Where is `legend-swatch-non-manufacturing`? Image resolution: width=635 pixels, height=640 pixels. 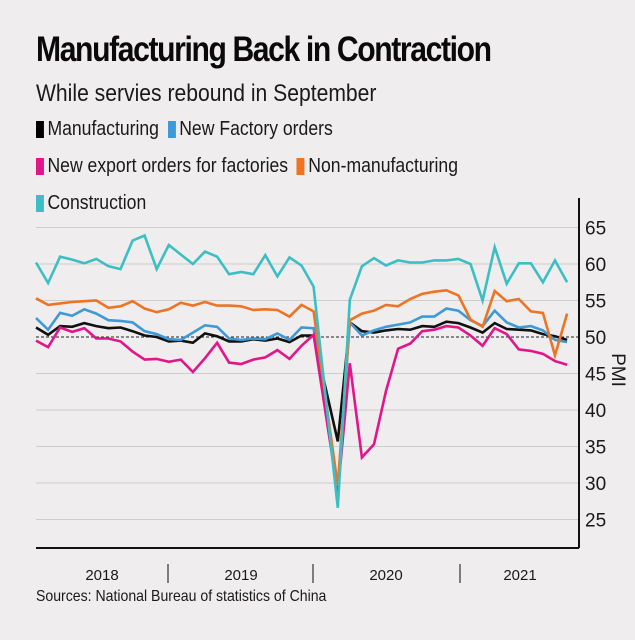 legend-swatch-non-manufacturing is located at coordinates (300, 166).